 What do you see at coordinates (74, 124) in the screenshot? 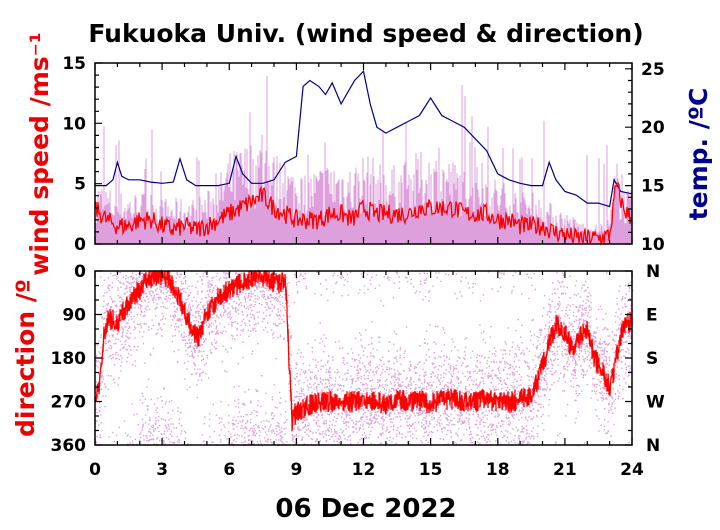
I see `wind-speed-tick-label: 10` at bounding box center [74, 124].